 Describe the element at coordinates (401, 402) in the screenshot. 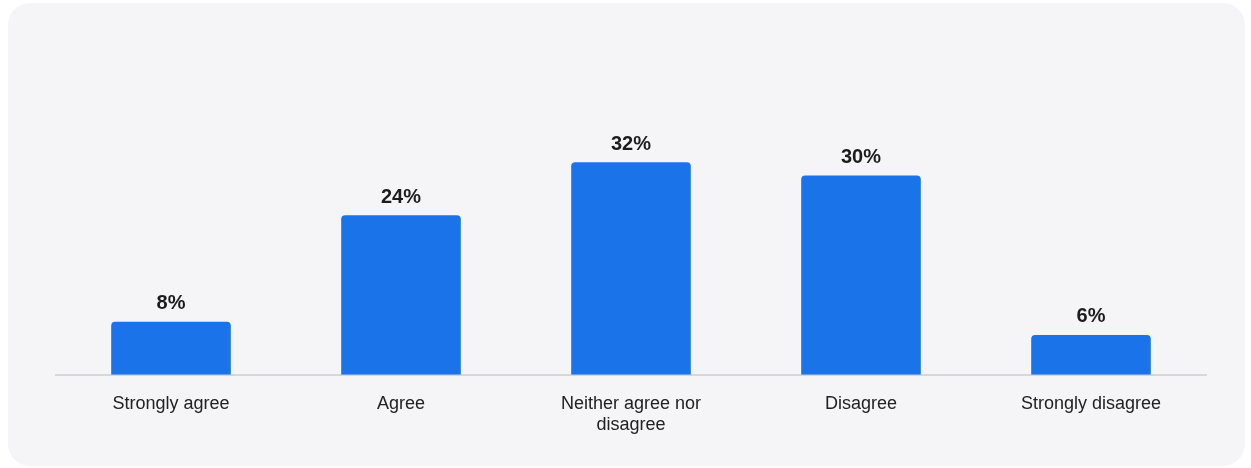

I see `x-tick-label: Agree` at that location.